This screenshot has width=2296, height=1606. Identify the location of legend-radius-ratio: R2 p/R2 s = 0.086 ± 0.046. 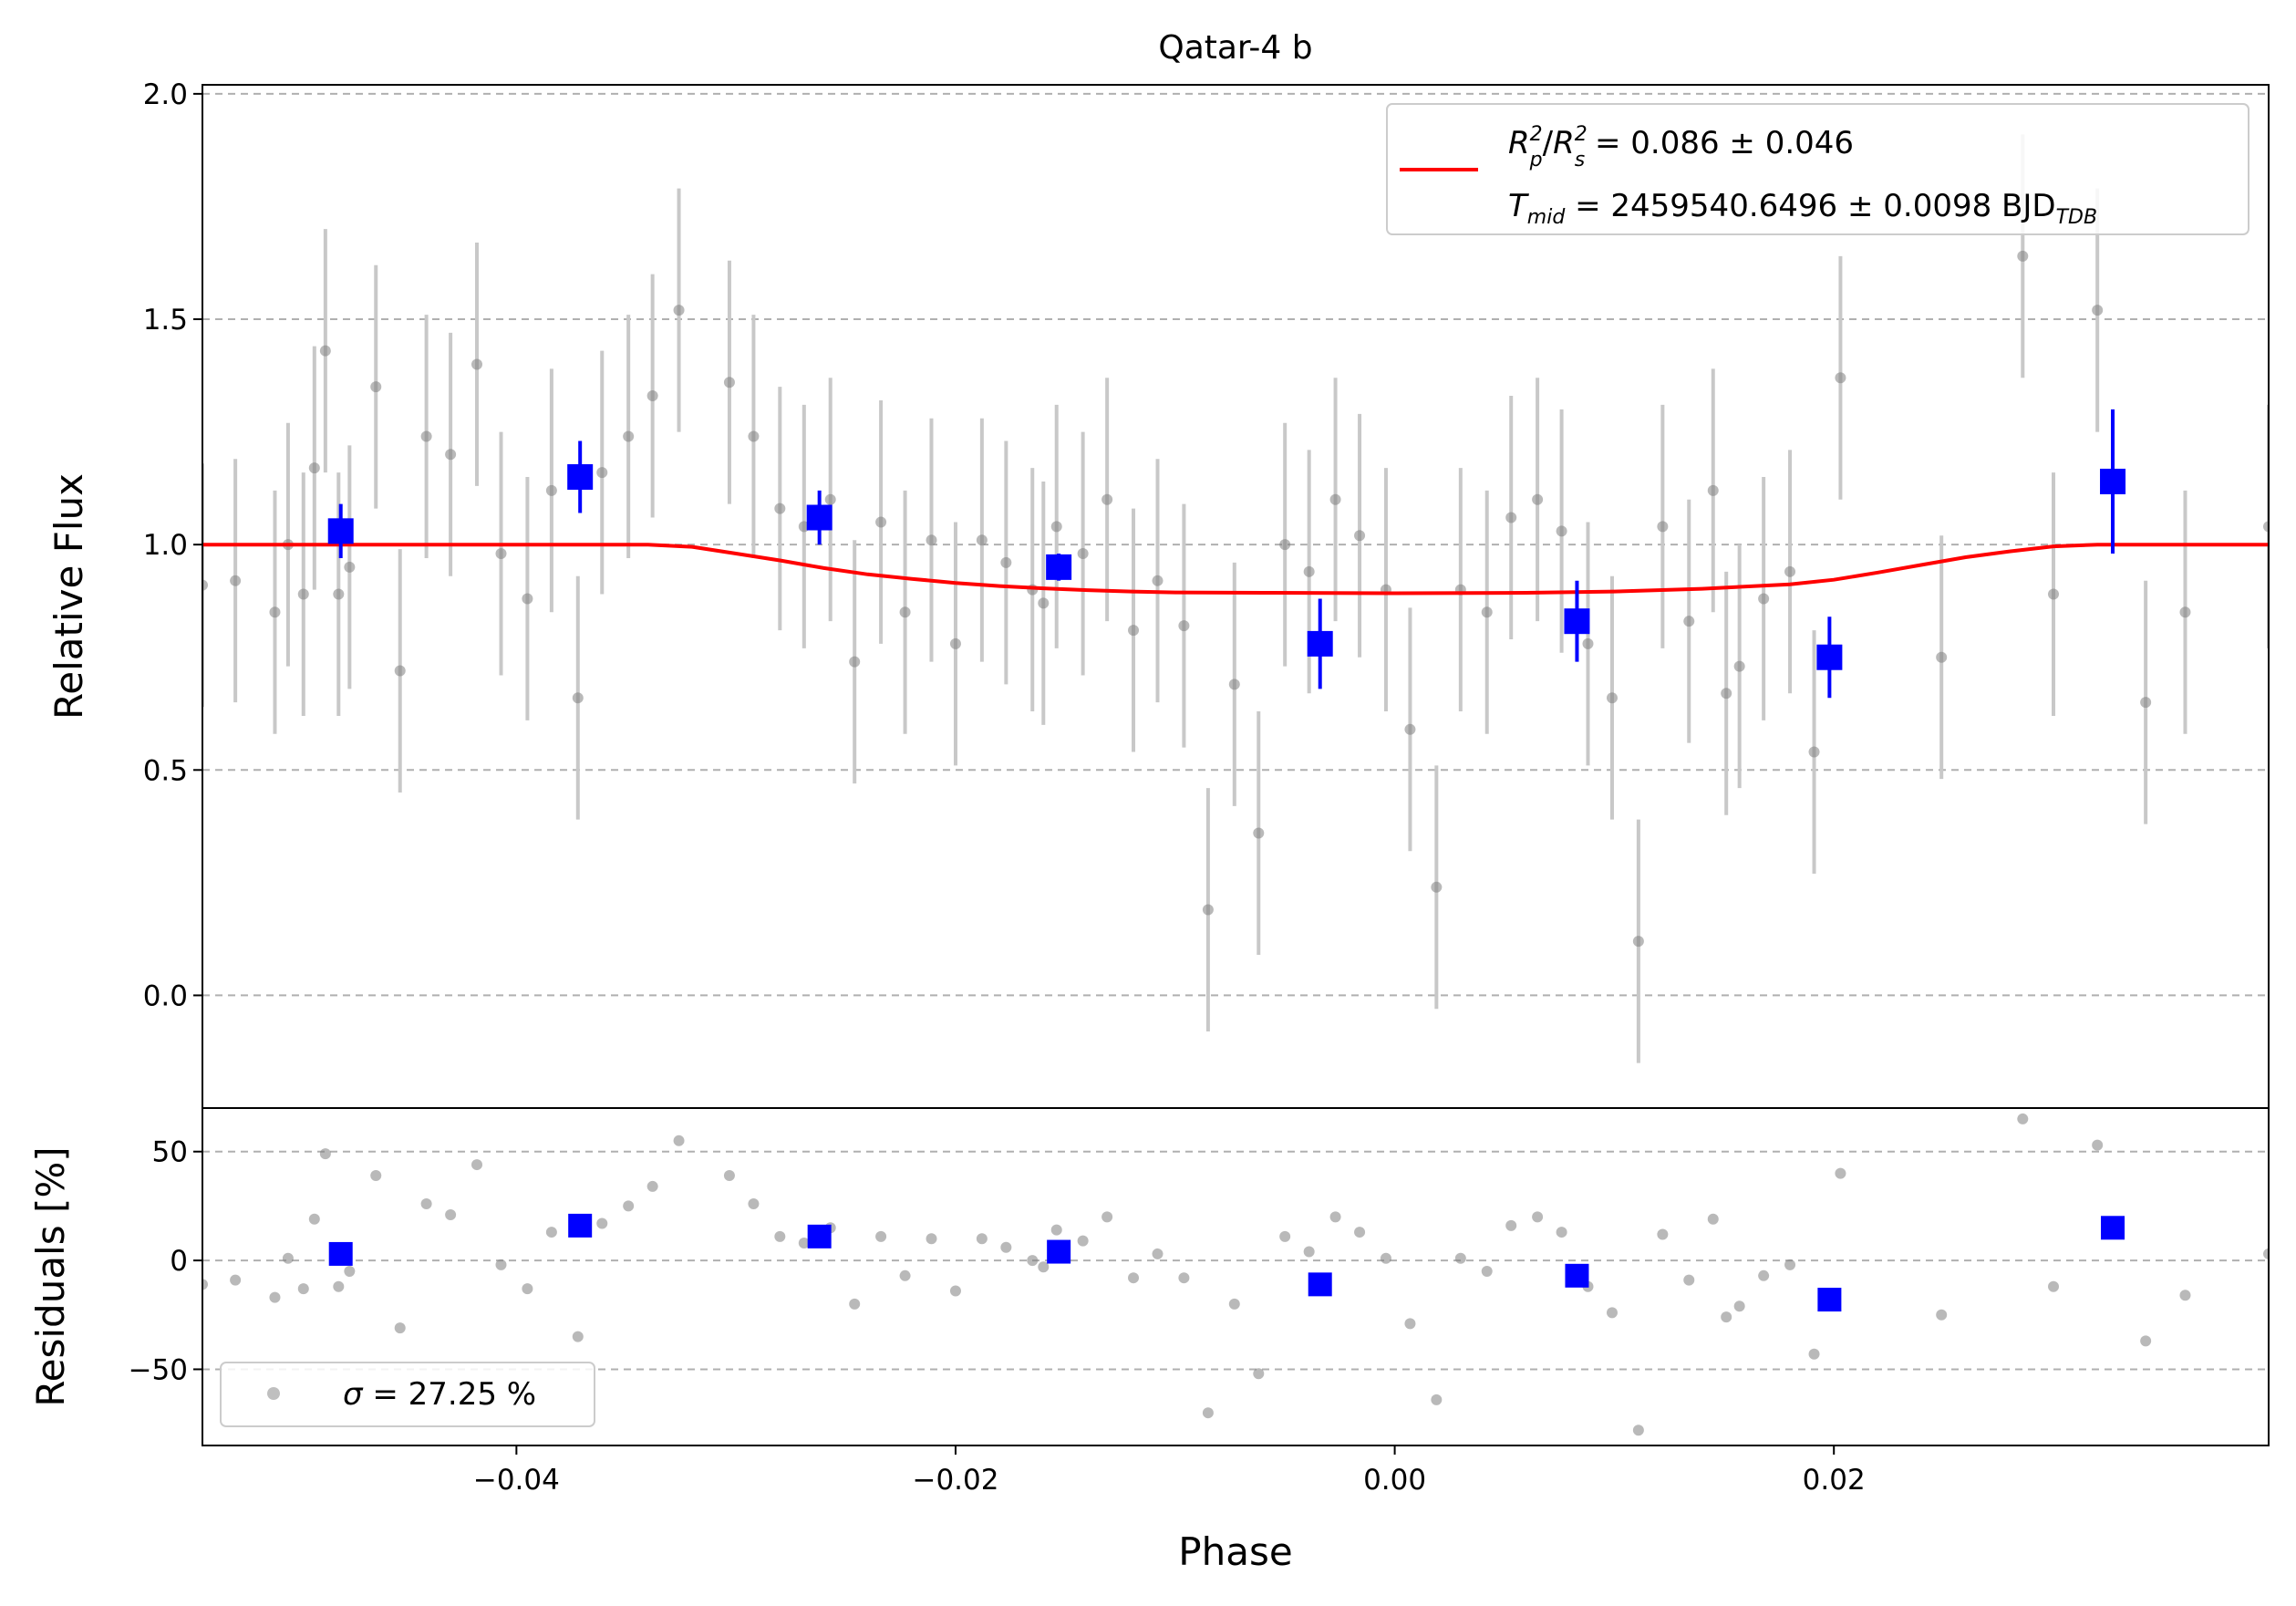
(1681, 147).